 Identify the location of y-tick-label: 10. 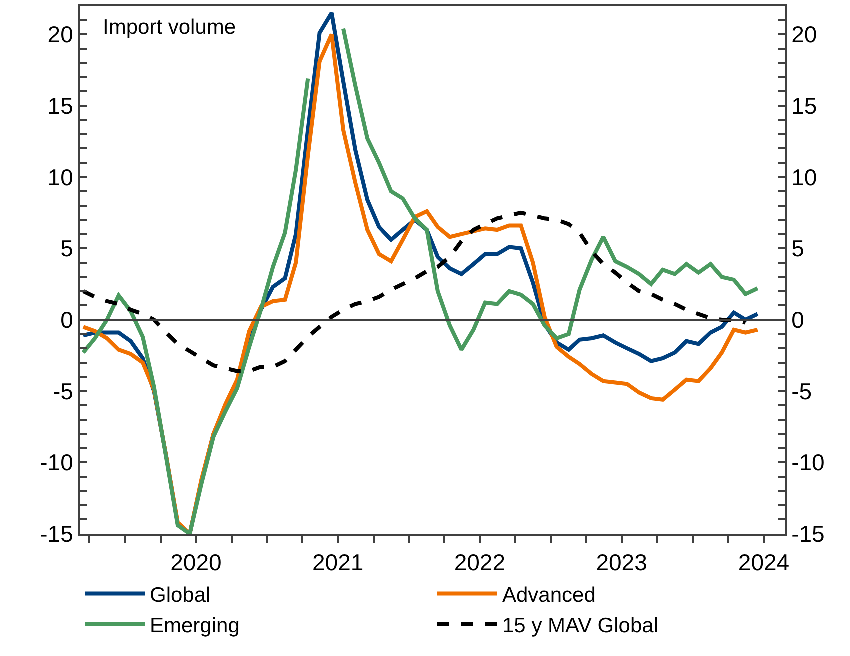
(61, 177).